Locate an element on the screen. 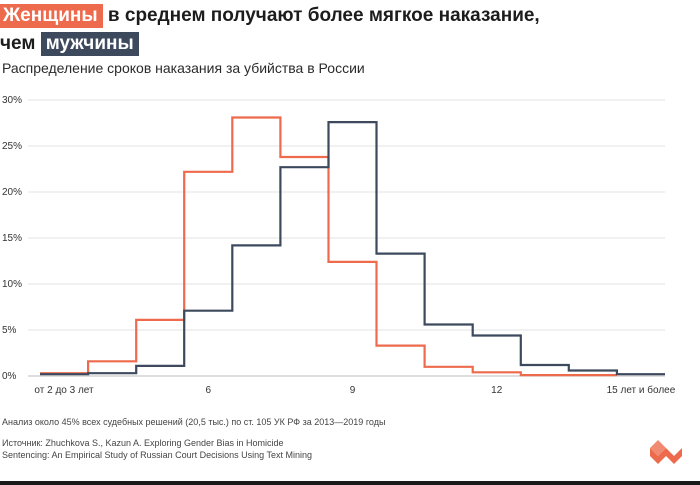 The width and height of the screenshot is (700, 485). men-highlight: мужчины is located at coordinates (89, 44).